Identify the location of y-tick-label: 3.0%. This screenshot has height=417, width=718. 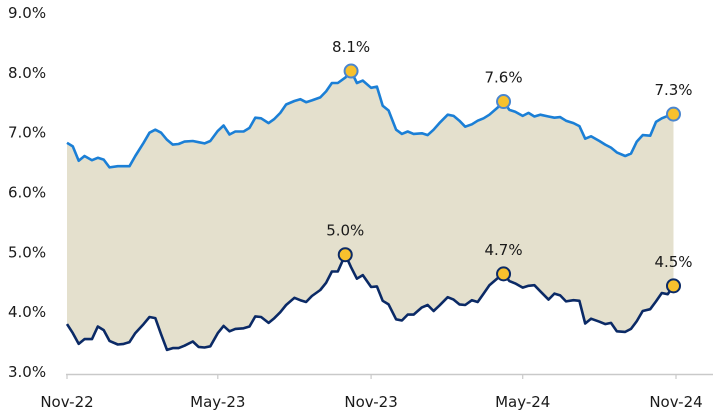
(27, 372).